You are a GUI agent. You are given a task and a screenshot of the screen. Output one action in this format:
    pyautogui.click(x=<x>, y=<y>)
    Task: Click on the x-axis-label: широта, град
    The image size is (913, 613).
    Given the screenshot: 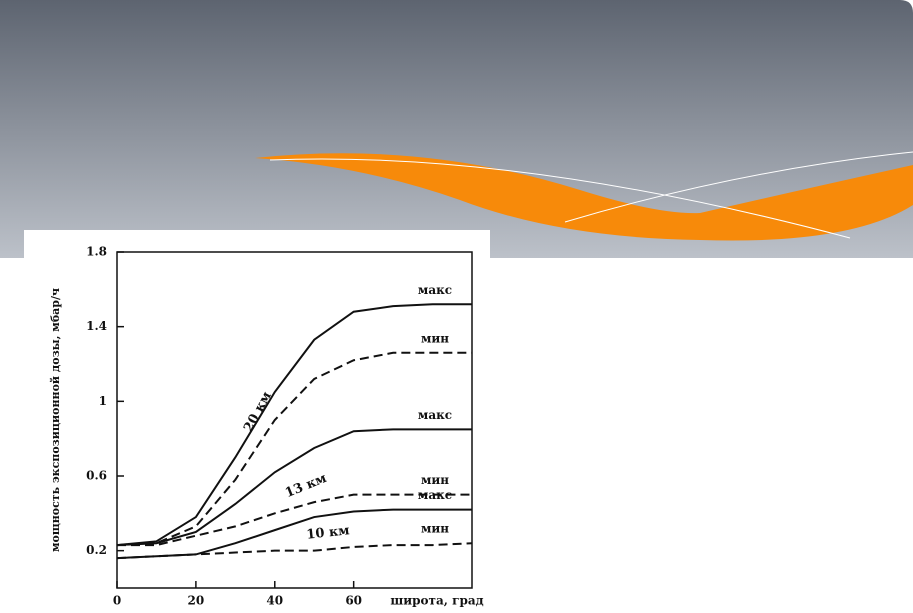 What is the action you would take?
    pyautogui.click(x=436, y=601)
    